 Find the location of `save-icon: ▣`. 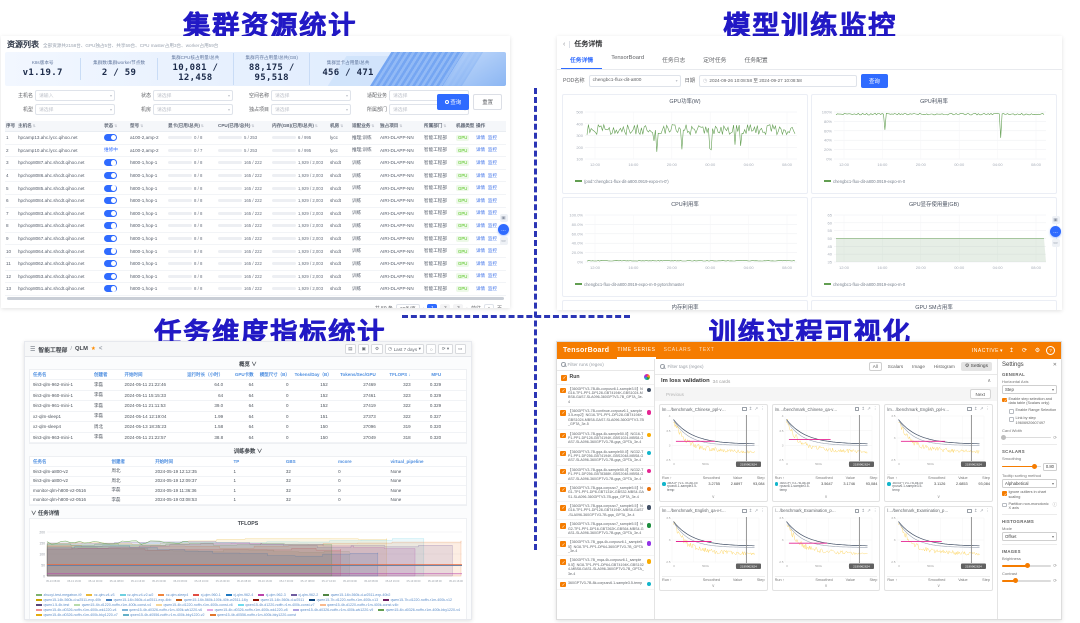

save-icon: ▣ is located at coordinates (364, 349).